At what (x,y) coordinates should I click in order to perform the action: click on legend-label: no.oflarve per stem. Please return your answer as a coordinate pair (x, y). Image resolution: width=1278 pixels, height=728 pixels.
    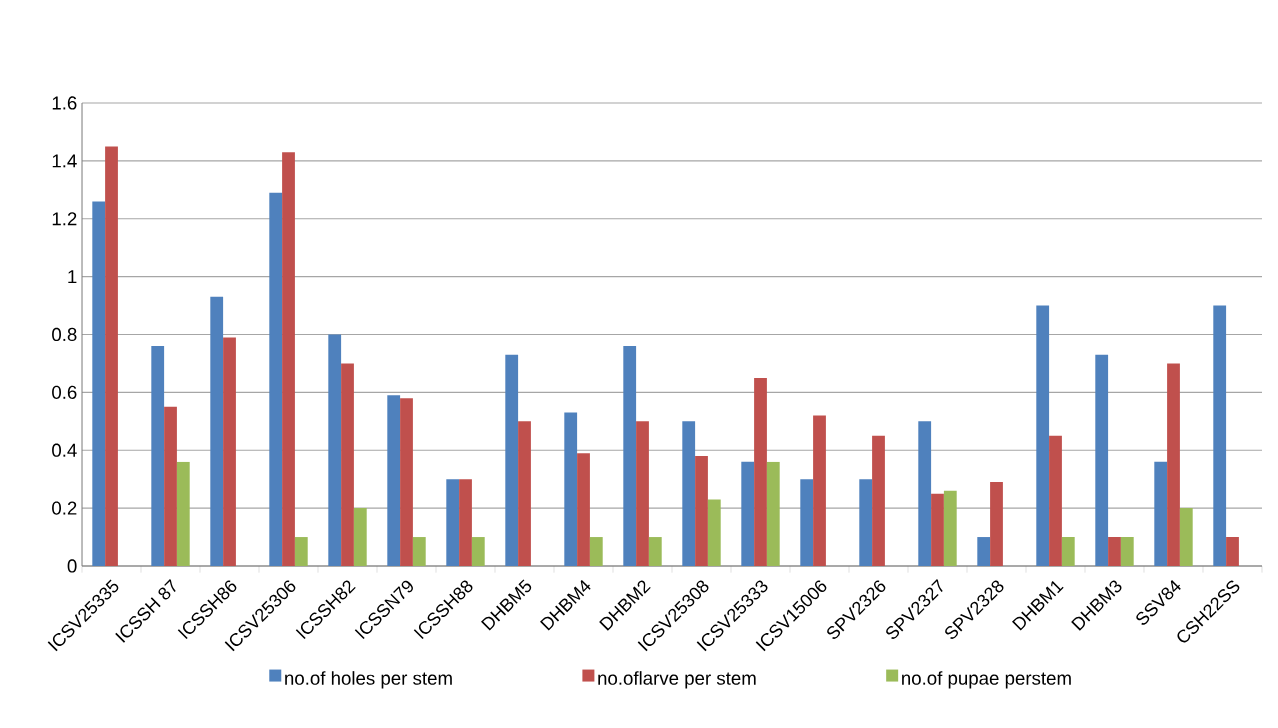
    Looking at the image, I should click on (677, 680).